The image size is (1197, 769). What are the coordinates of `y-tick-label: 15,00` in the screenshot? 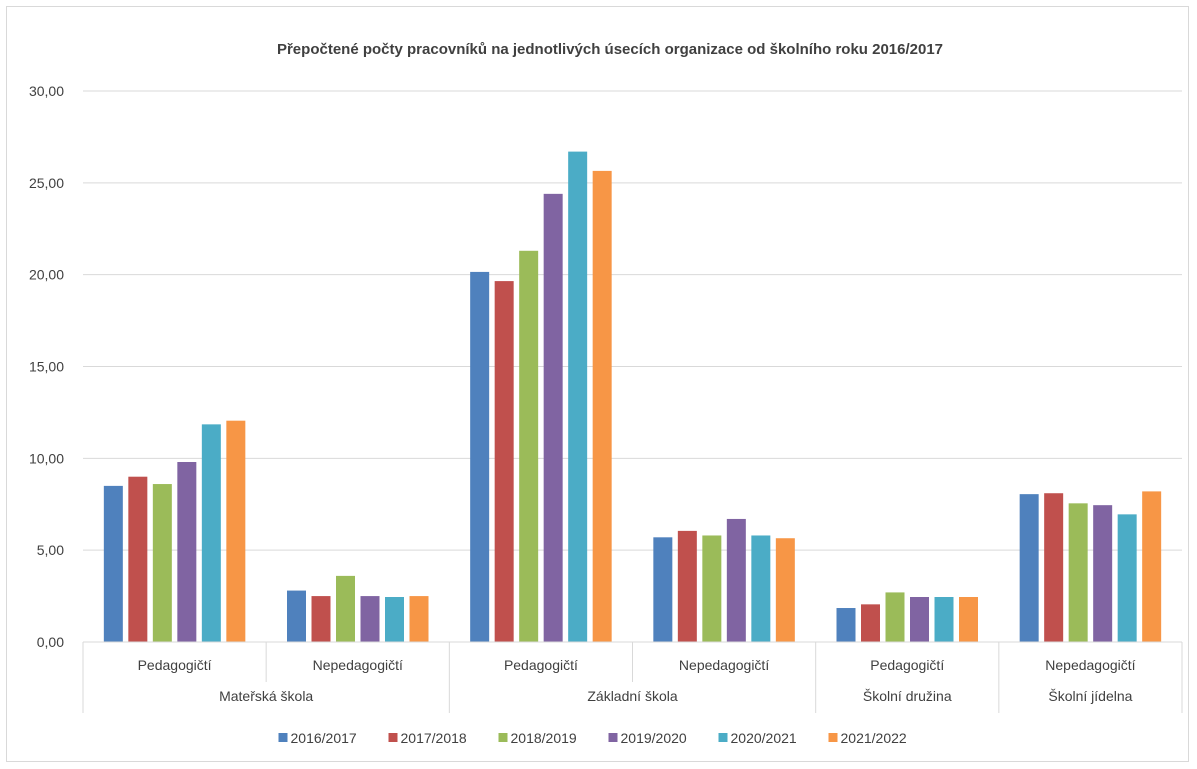 It's located at (46, 367).